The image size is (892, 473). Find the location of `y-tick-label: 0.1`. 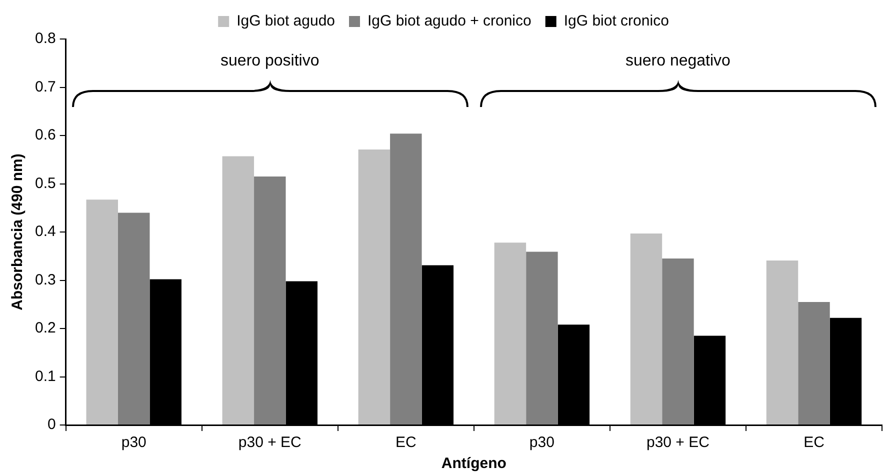

y-tick-label: 0.1 is located at coordinates (45, 376).